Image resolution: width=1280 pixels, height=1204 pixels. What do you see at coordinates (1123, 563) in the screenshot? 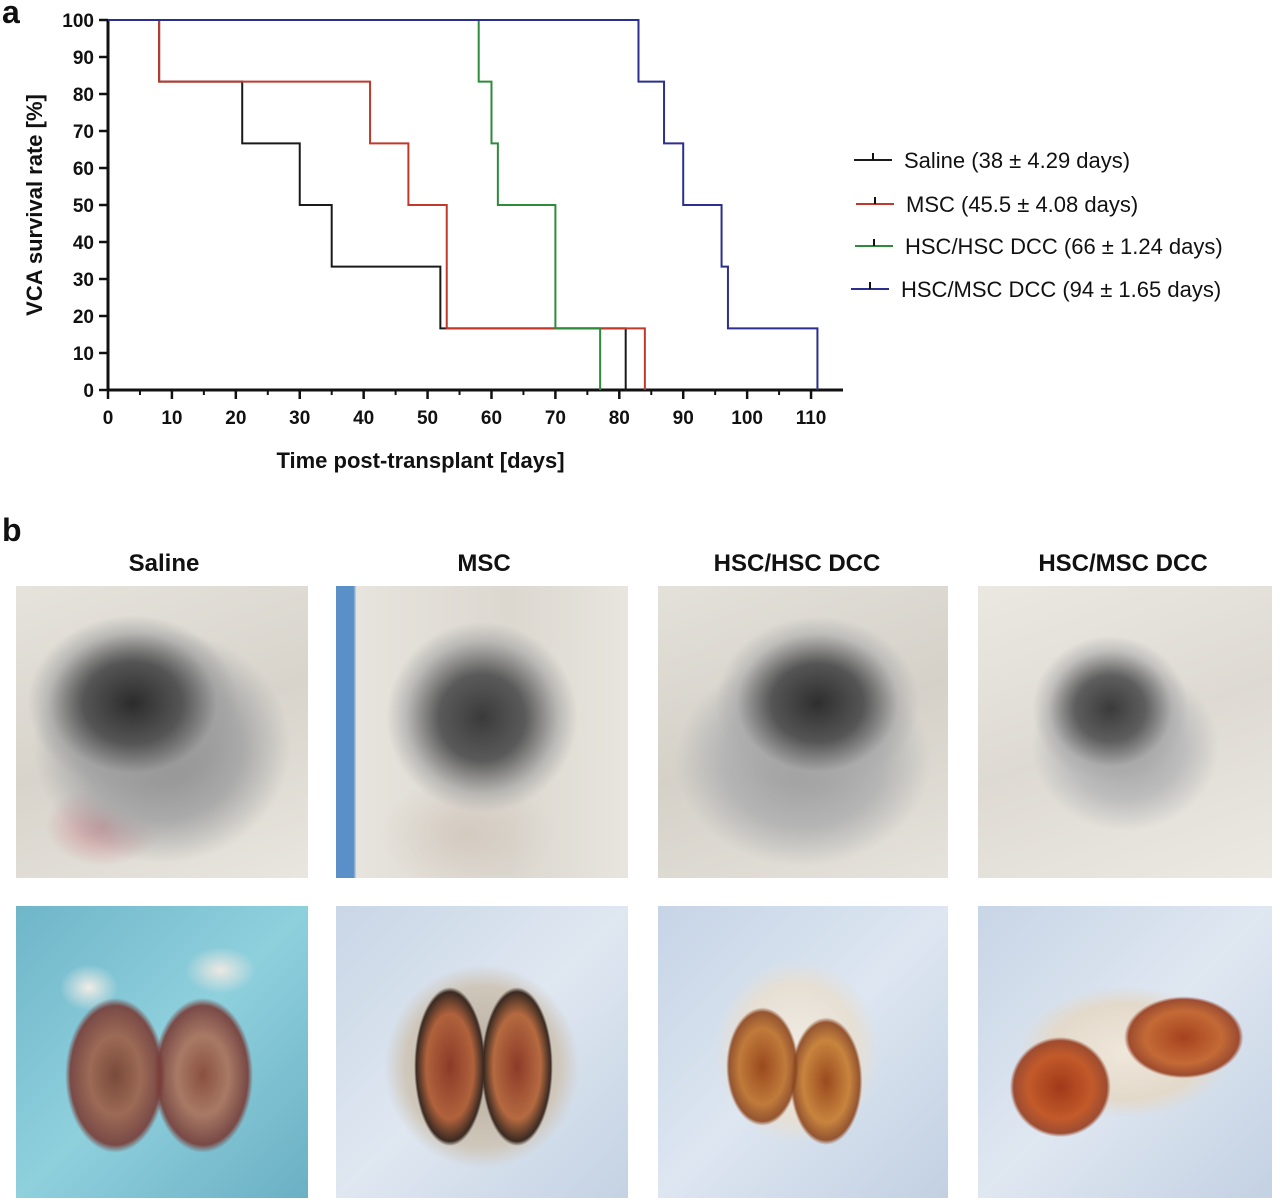
I see `column-title-hsc-msc-dcc: HSC/MSC DCC` at bounding box center [1123, 563].